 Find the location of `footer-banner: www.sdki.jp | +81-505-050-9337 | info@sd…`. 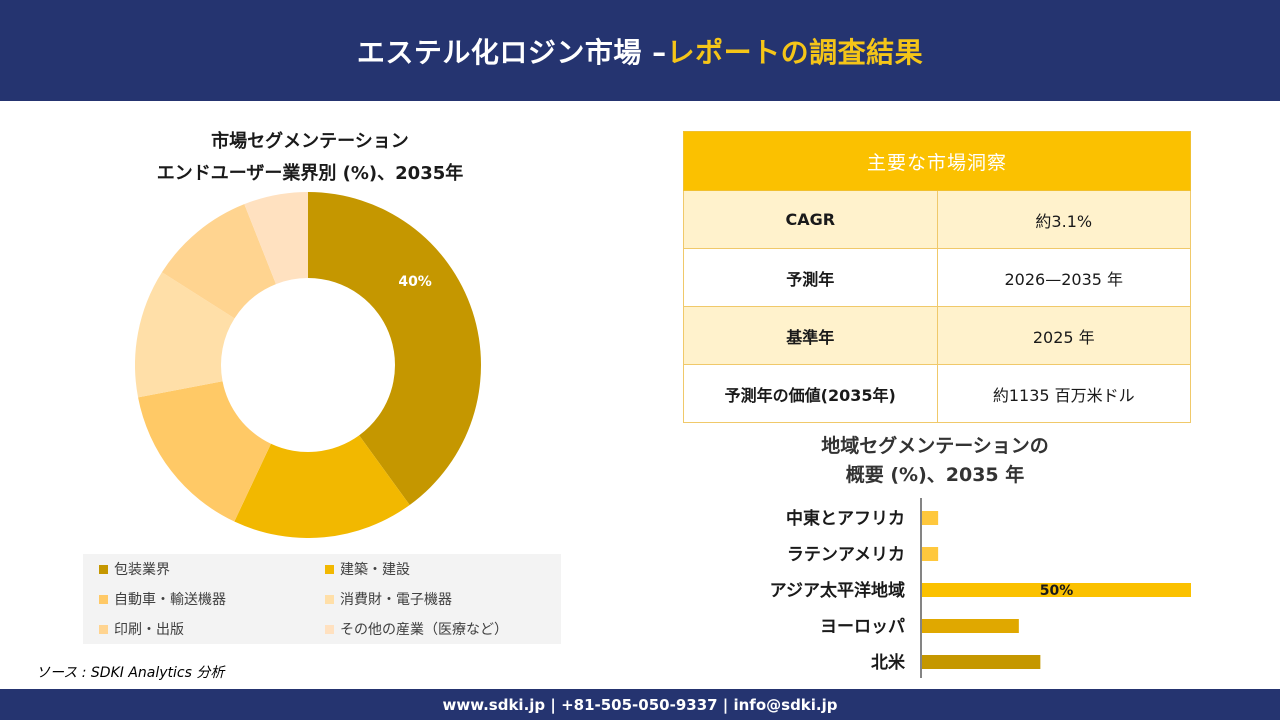

footer-banner: www.sdki.jp | +81-505-050-9337 | info@sd… is located at coordinates (640, 704).